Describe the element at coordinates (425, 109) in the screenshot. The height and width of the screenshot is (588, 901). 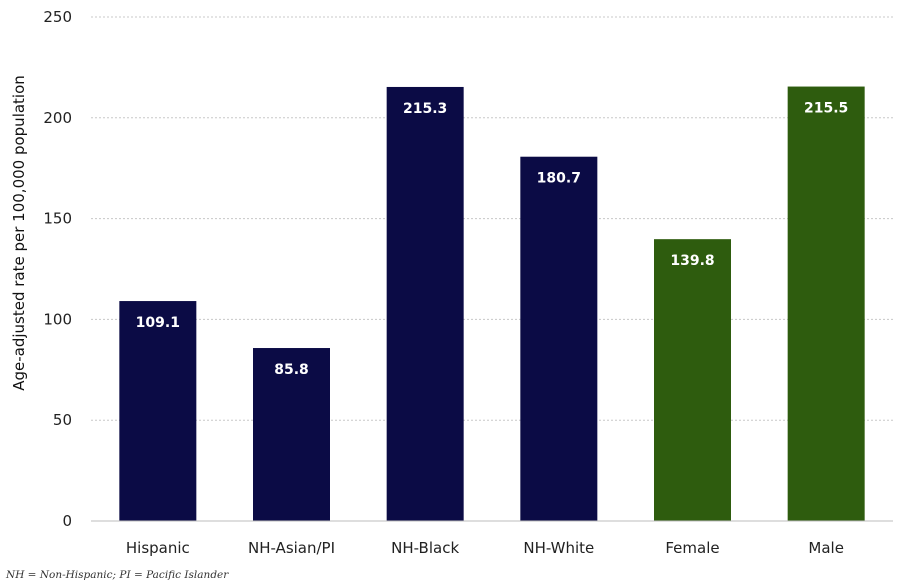
I see `data-label: 215.3` at that location.